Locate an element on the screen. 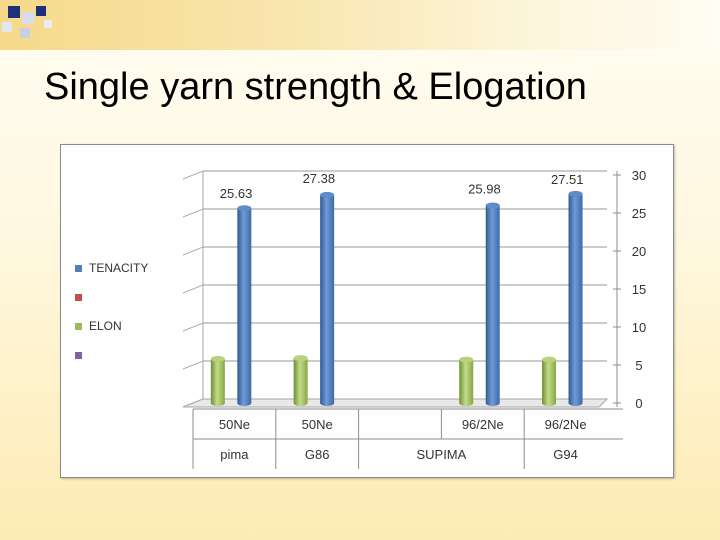  chart-legend: TENACITY ELON is located at coordinates (130, 319).